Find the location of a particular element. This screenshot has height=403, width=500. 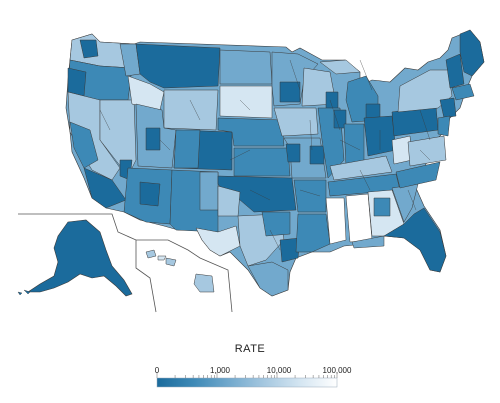

region-alaska is located at coordinates (80, 258).